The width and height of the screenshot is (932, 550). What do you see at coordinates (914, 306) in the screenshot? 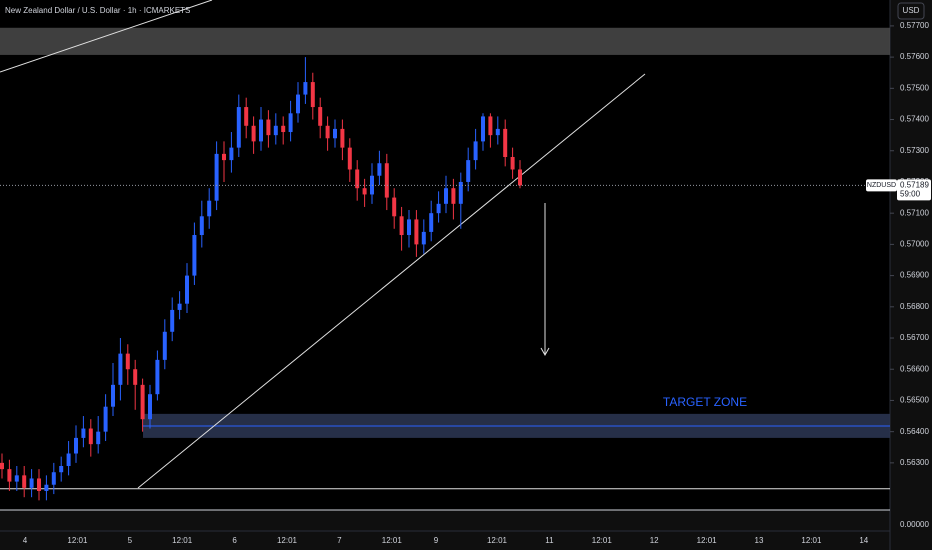
I see `y-tick-label: 0.56800` at bounding box center [914, 306].